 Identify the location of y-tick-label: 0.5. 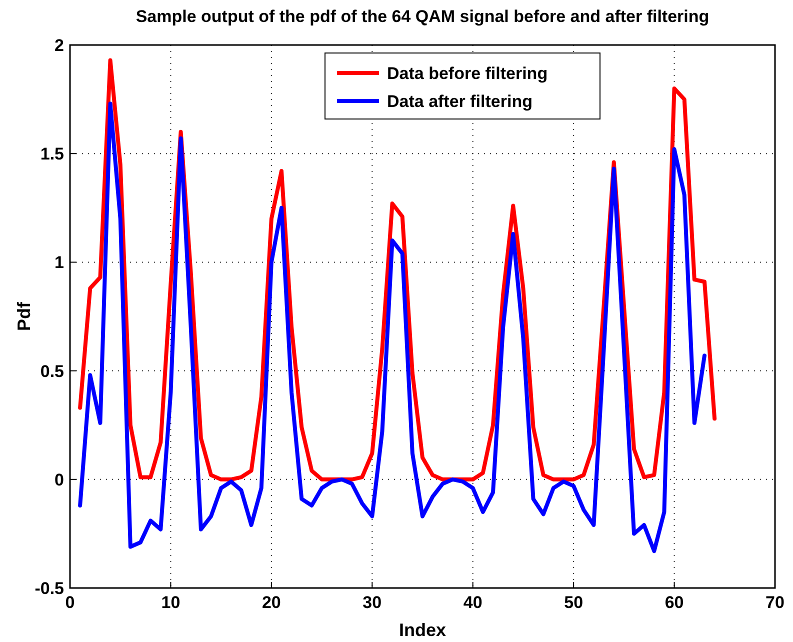
(52, 371).